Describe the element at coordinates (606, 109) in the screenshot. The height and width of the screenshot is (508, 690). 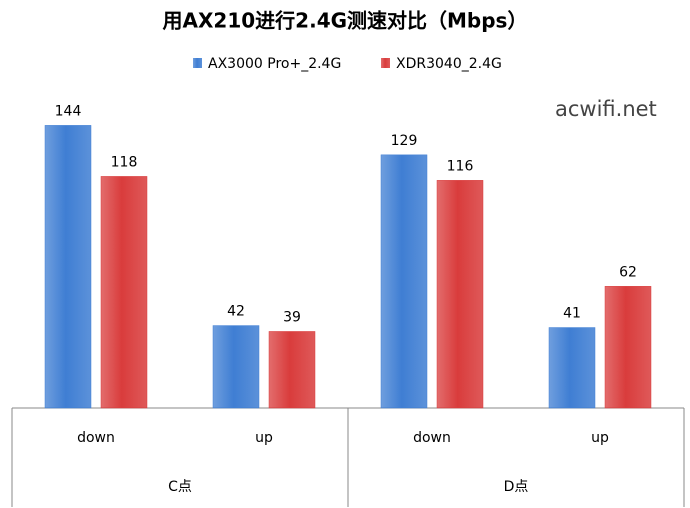
I see `watermark: acwifi.net` at that location.